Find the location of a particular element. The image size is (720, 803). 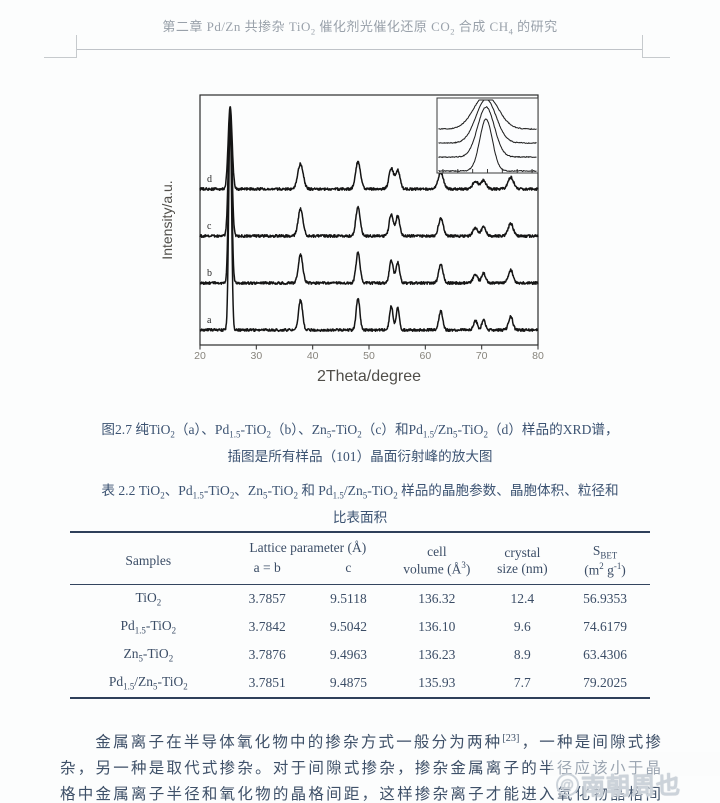

value-sbet: 79.2025 is located at coordinates (605, 682).